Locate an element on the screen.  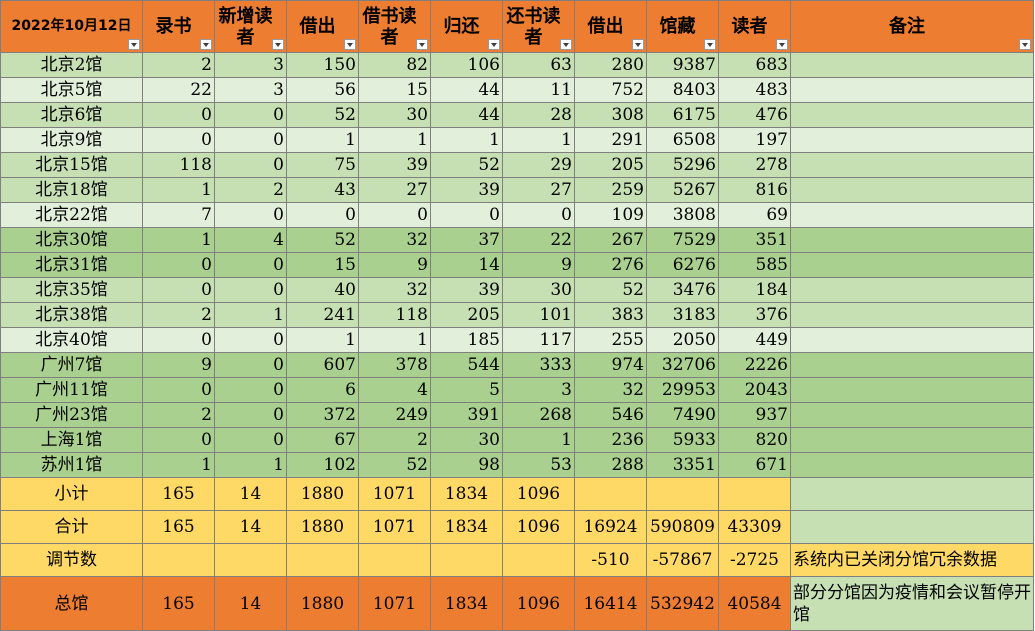
value-cell: 15 is located at coordinates (394, 90).